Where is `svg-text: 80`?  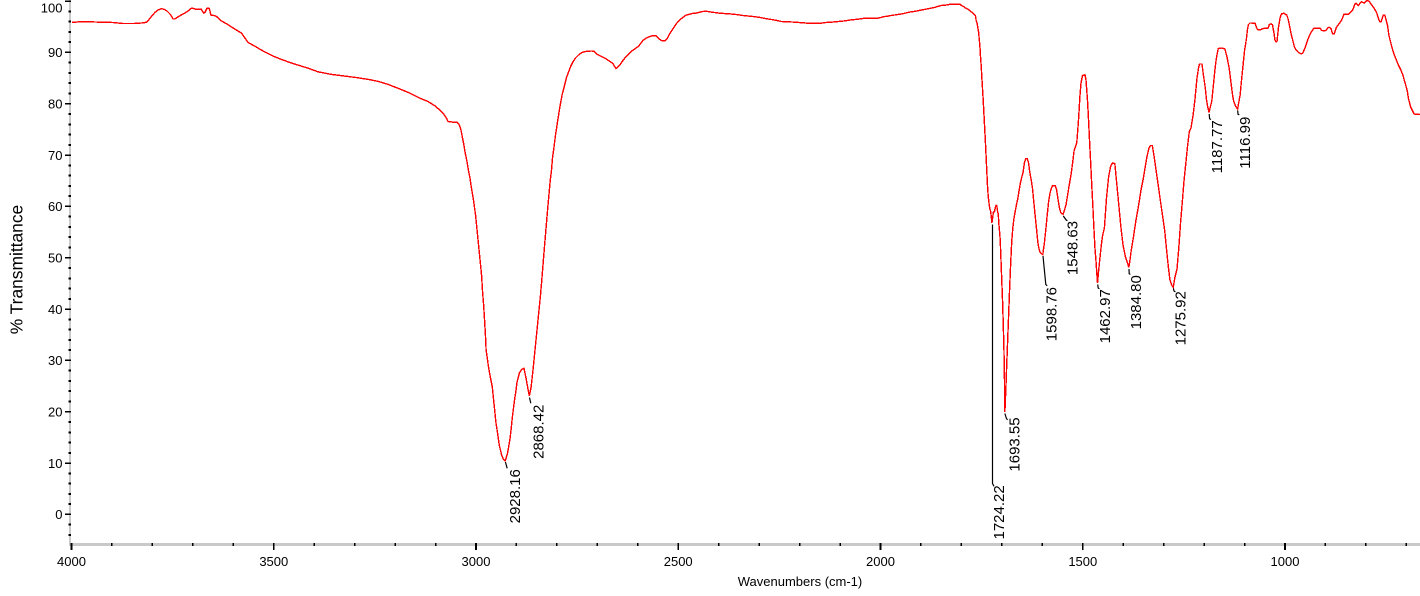
svg-text: 80 is located at coordinates (55, 103).